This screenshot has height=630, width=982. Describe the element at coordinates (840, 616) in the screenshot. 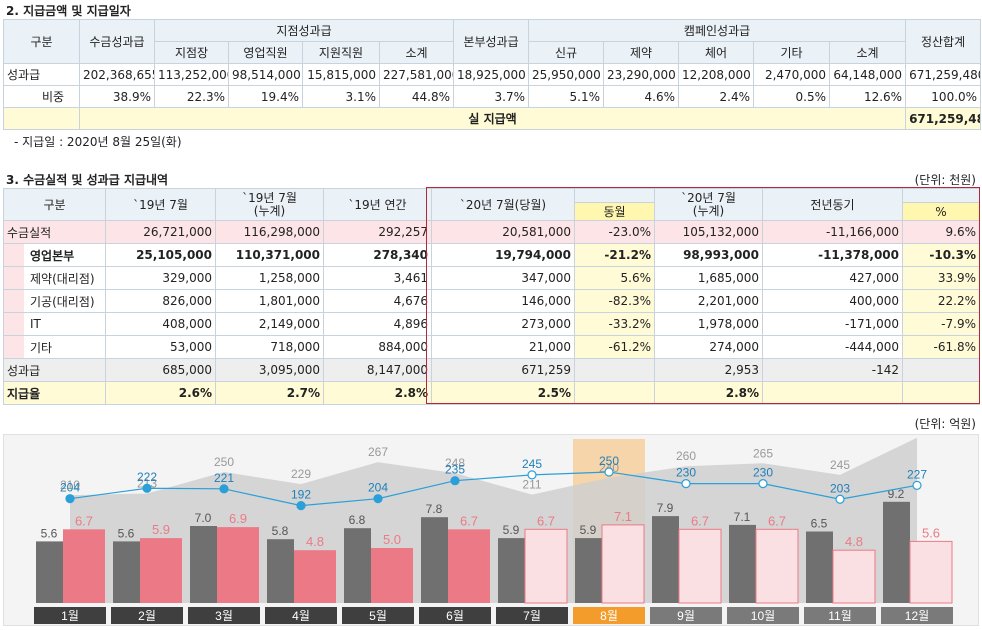

I see `month-label: 11월` at that location.